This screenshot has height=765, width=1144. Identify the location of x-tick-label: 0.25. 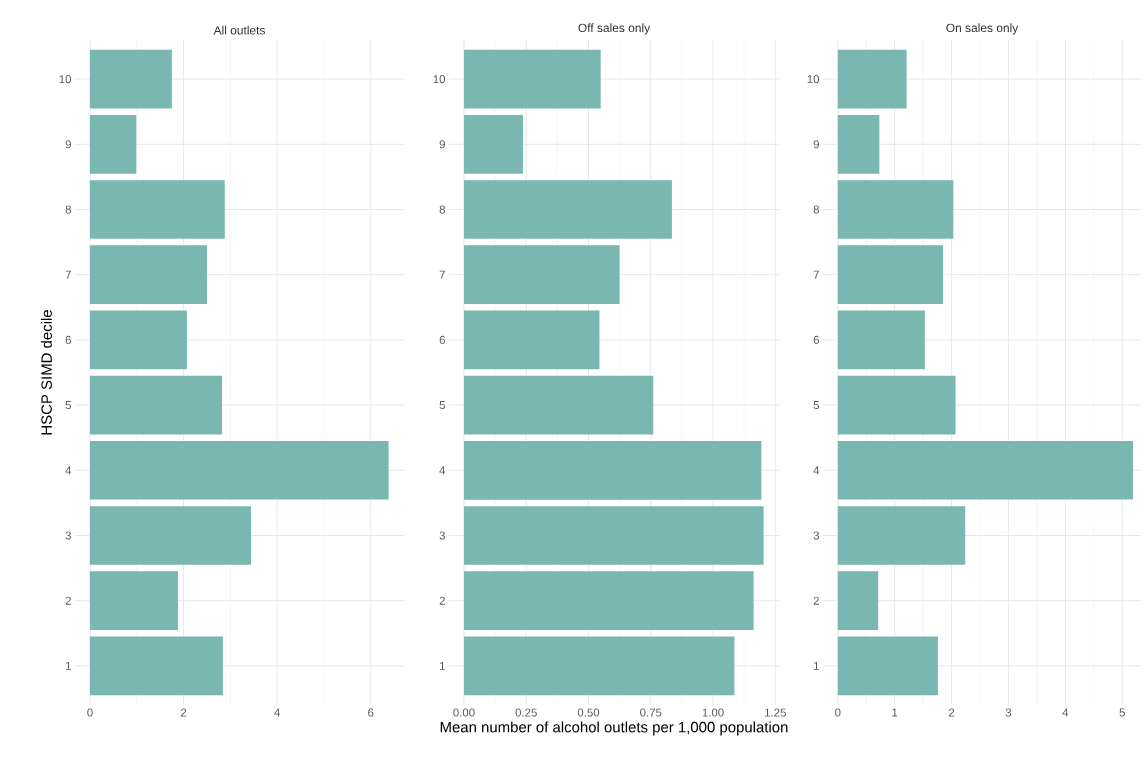
(526, 712).